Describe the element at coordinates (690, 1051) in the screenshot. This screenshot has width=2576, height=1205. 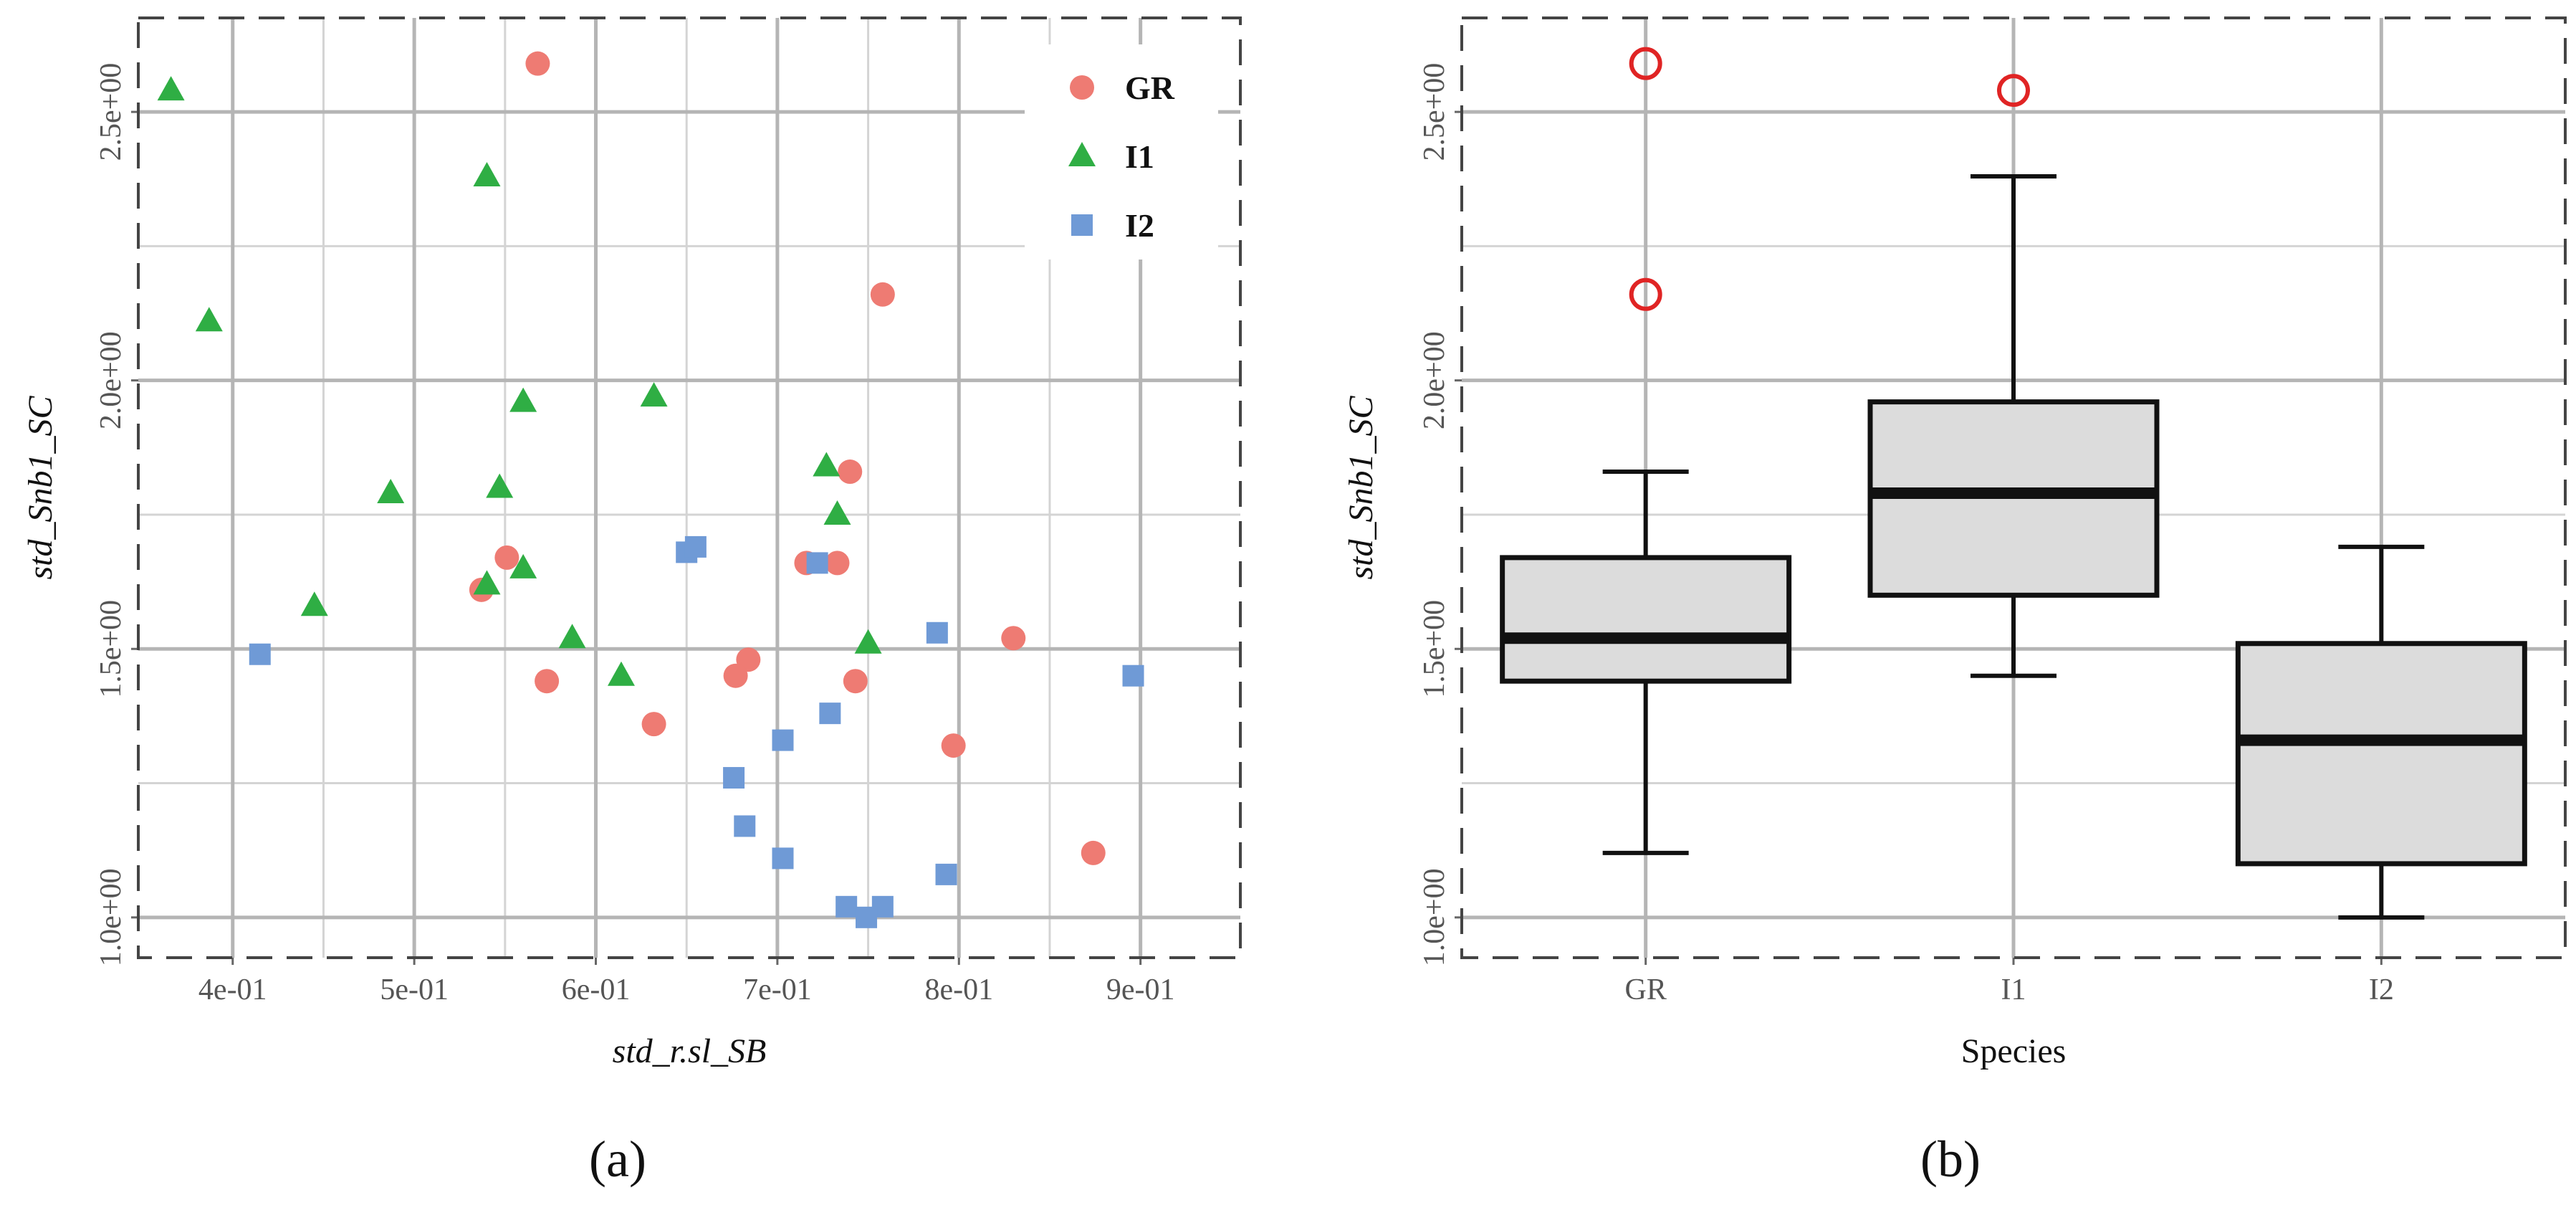
I see `scatter-x-axis-title: std_r.sl_SB` at that location.